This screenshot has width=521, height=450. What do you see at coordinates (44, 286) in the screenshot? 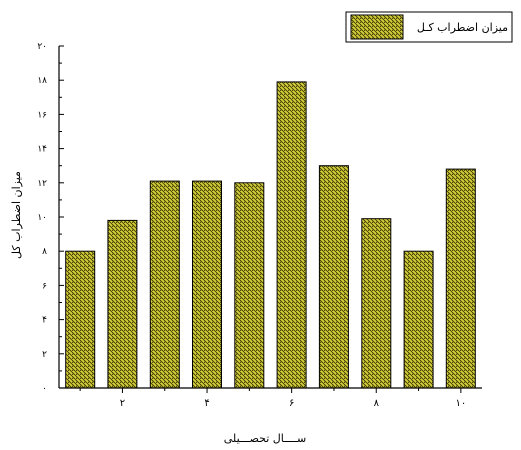
I see `y-tick-label: ۶` at bounding box center [44, 286].